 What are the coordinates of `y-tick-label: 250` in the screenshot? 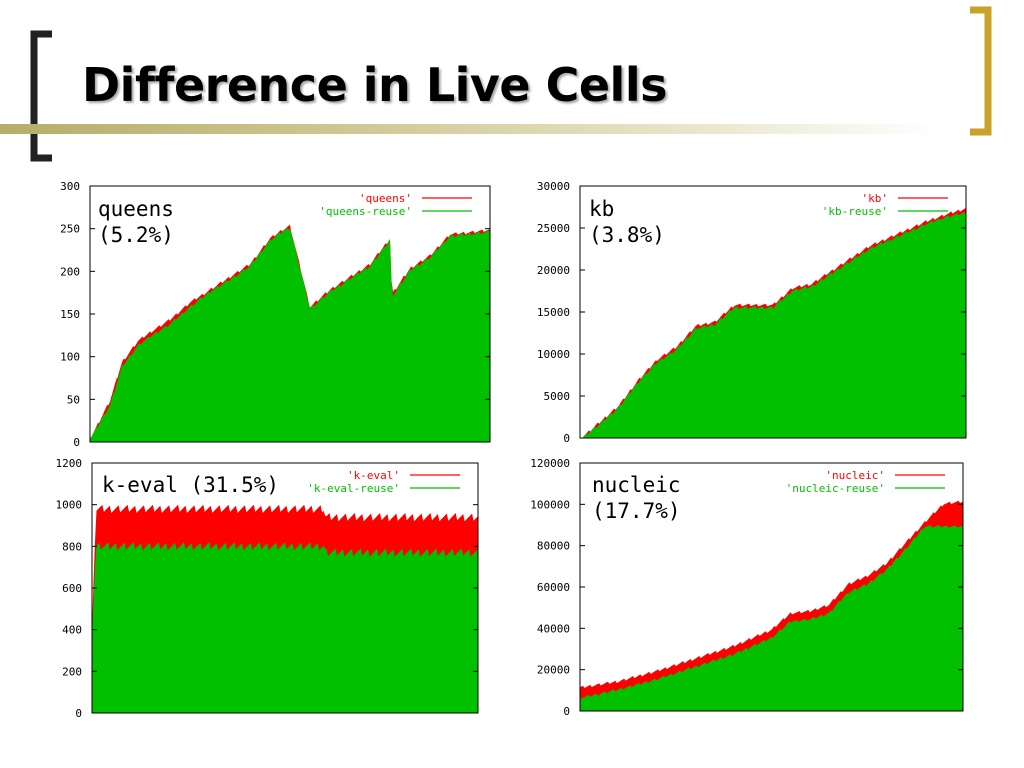 It's located at (70, 229).